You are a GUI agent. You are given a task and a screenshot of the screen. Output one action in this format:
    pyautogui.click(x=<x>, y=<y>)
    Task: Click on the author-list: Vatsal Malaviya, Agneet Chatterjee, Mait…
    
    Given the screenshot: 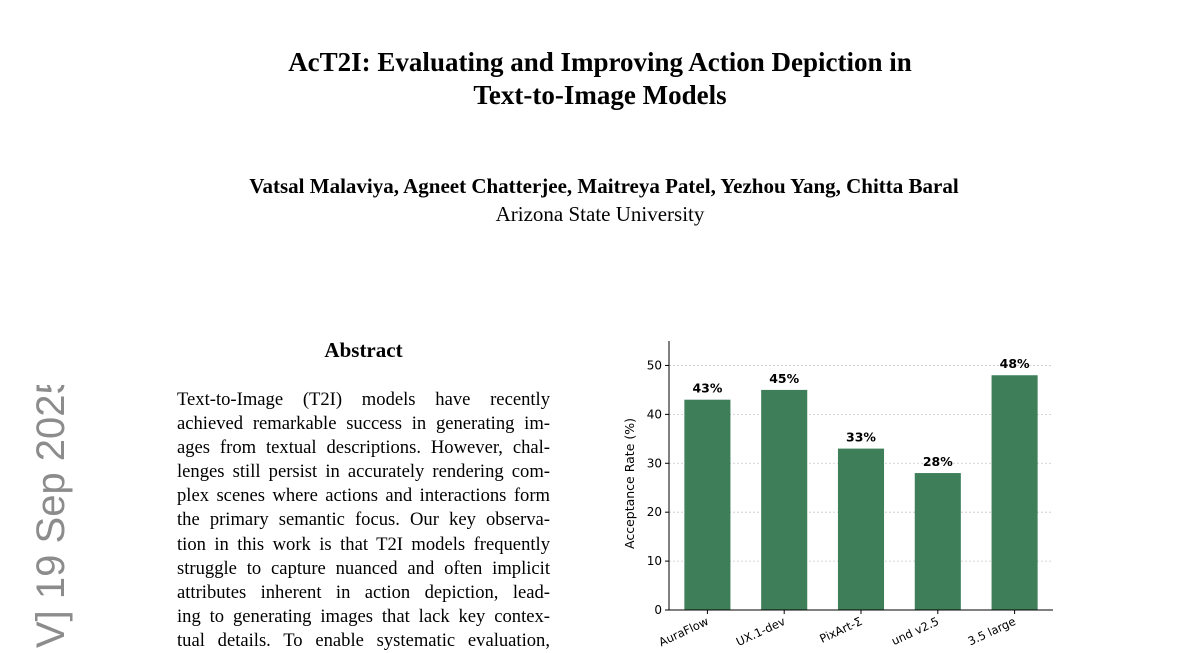 What is the action you would take?
    pyautogui.click(x=604, y=186)
    